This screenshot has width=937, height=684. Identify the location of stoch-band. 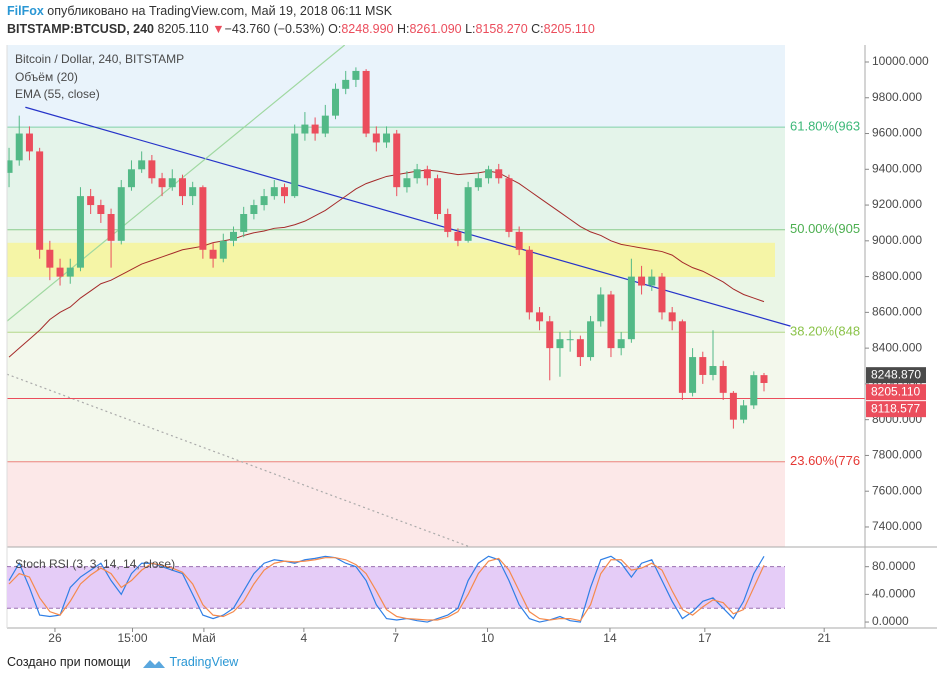
(396, 587).